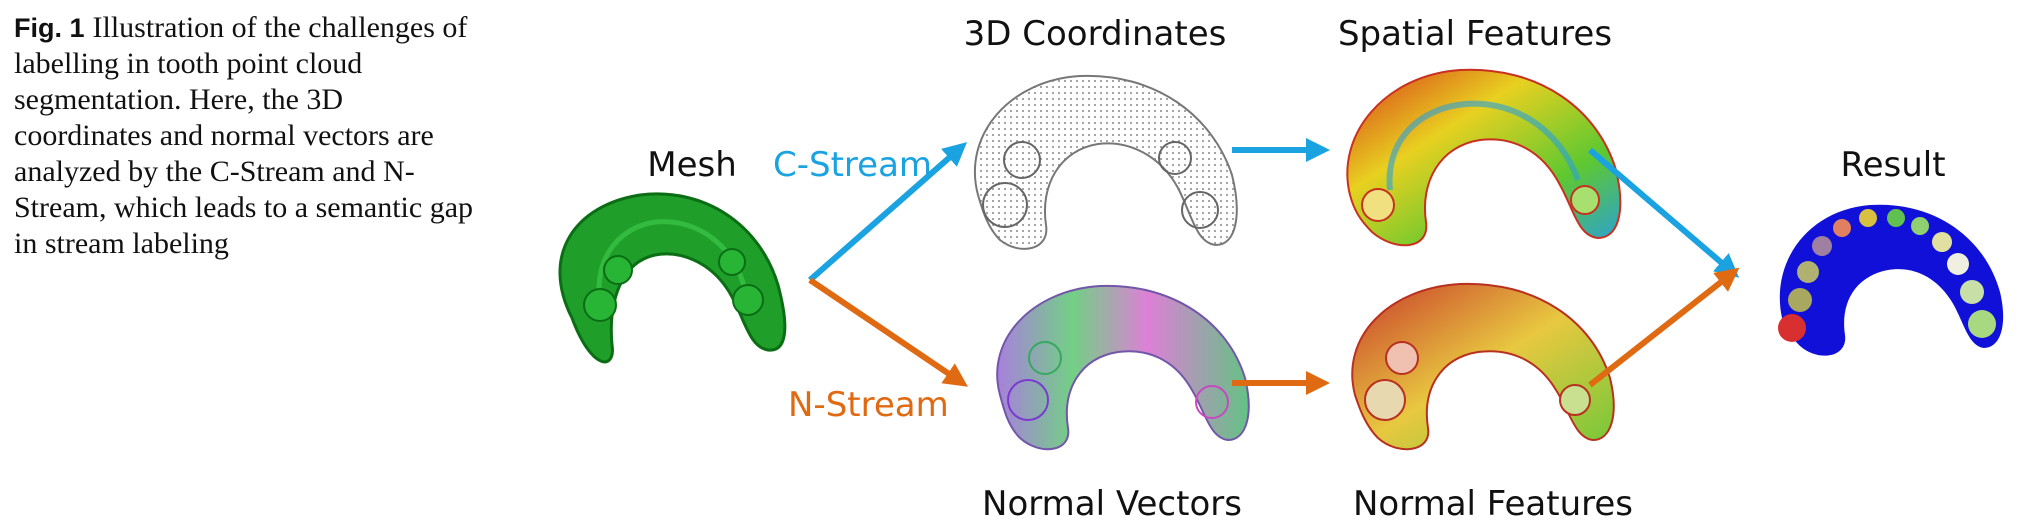 The image size is (2043, 529). I want to click on figure-label: Fig. 1, so click(49, 28).